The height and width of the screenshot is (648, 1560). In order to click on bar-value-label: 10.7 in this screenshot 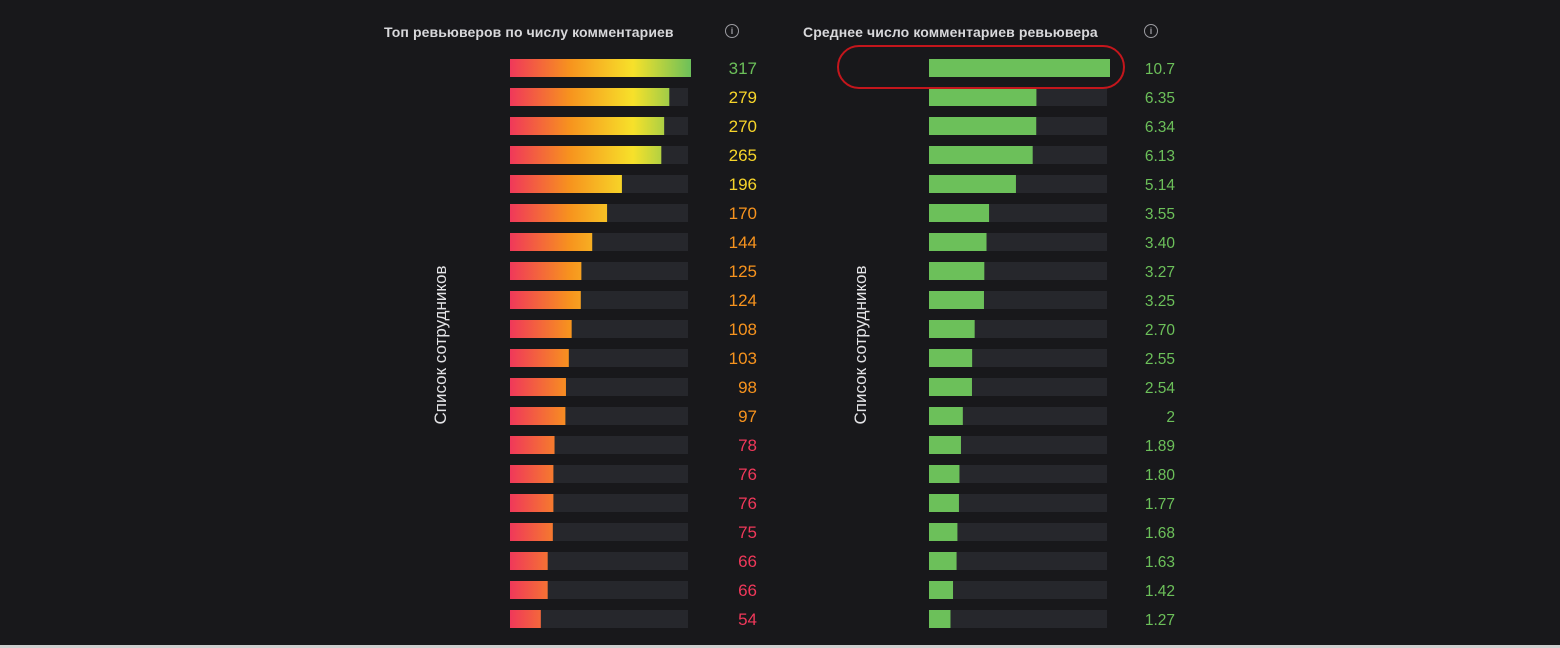, I will do `click(1160, 69)`.